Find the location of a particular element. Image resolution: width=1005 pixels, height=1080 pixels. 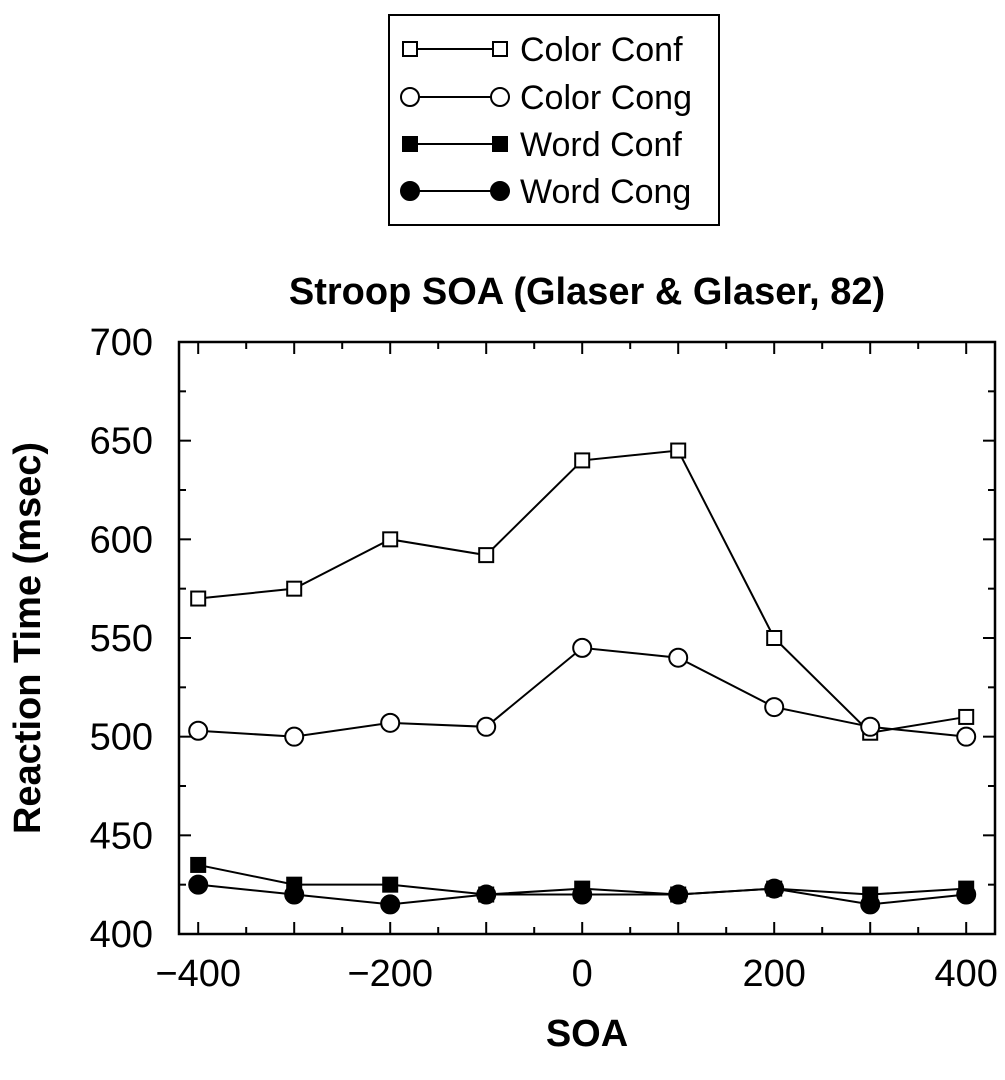

legend-label: Word Conf is located at coordinates (601, 145).